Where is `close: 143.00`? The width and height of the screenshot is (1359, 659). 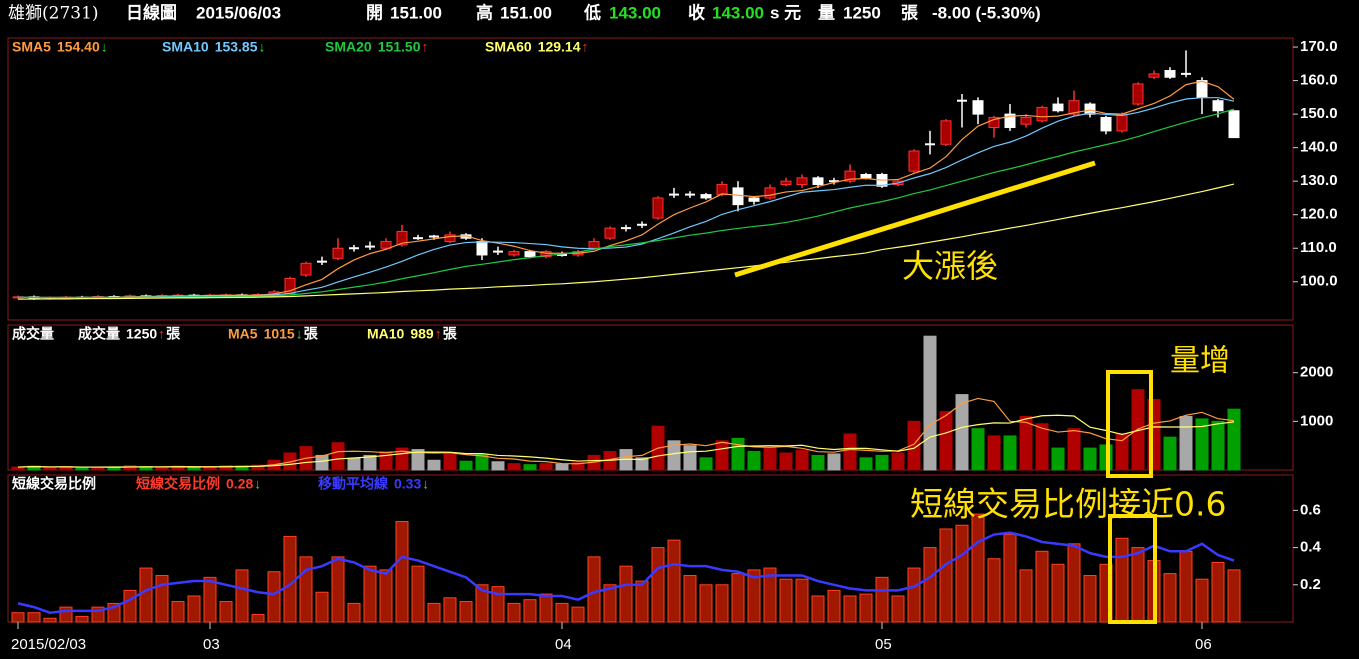
close: 143.00 is located at coordinates (738, 12).